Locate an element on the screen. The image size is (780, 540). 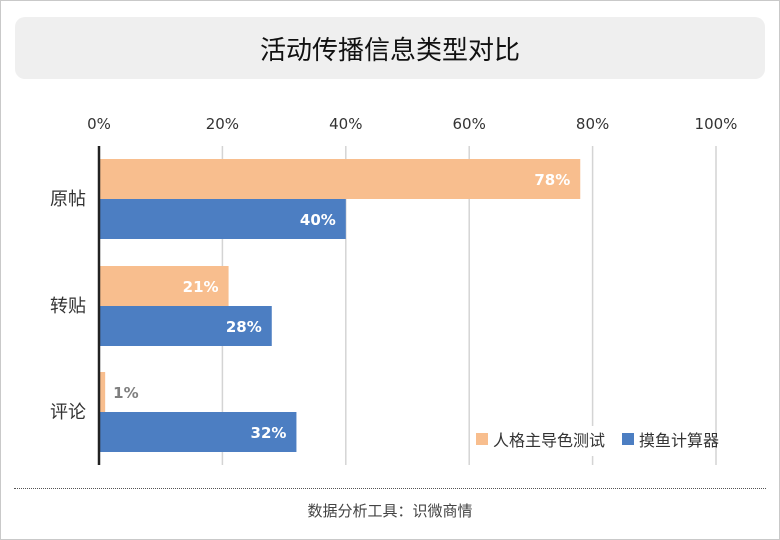
data-label: 21% is located at coordinates (201, 287).